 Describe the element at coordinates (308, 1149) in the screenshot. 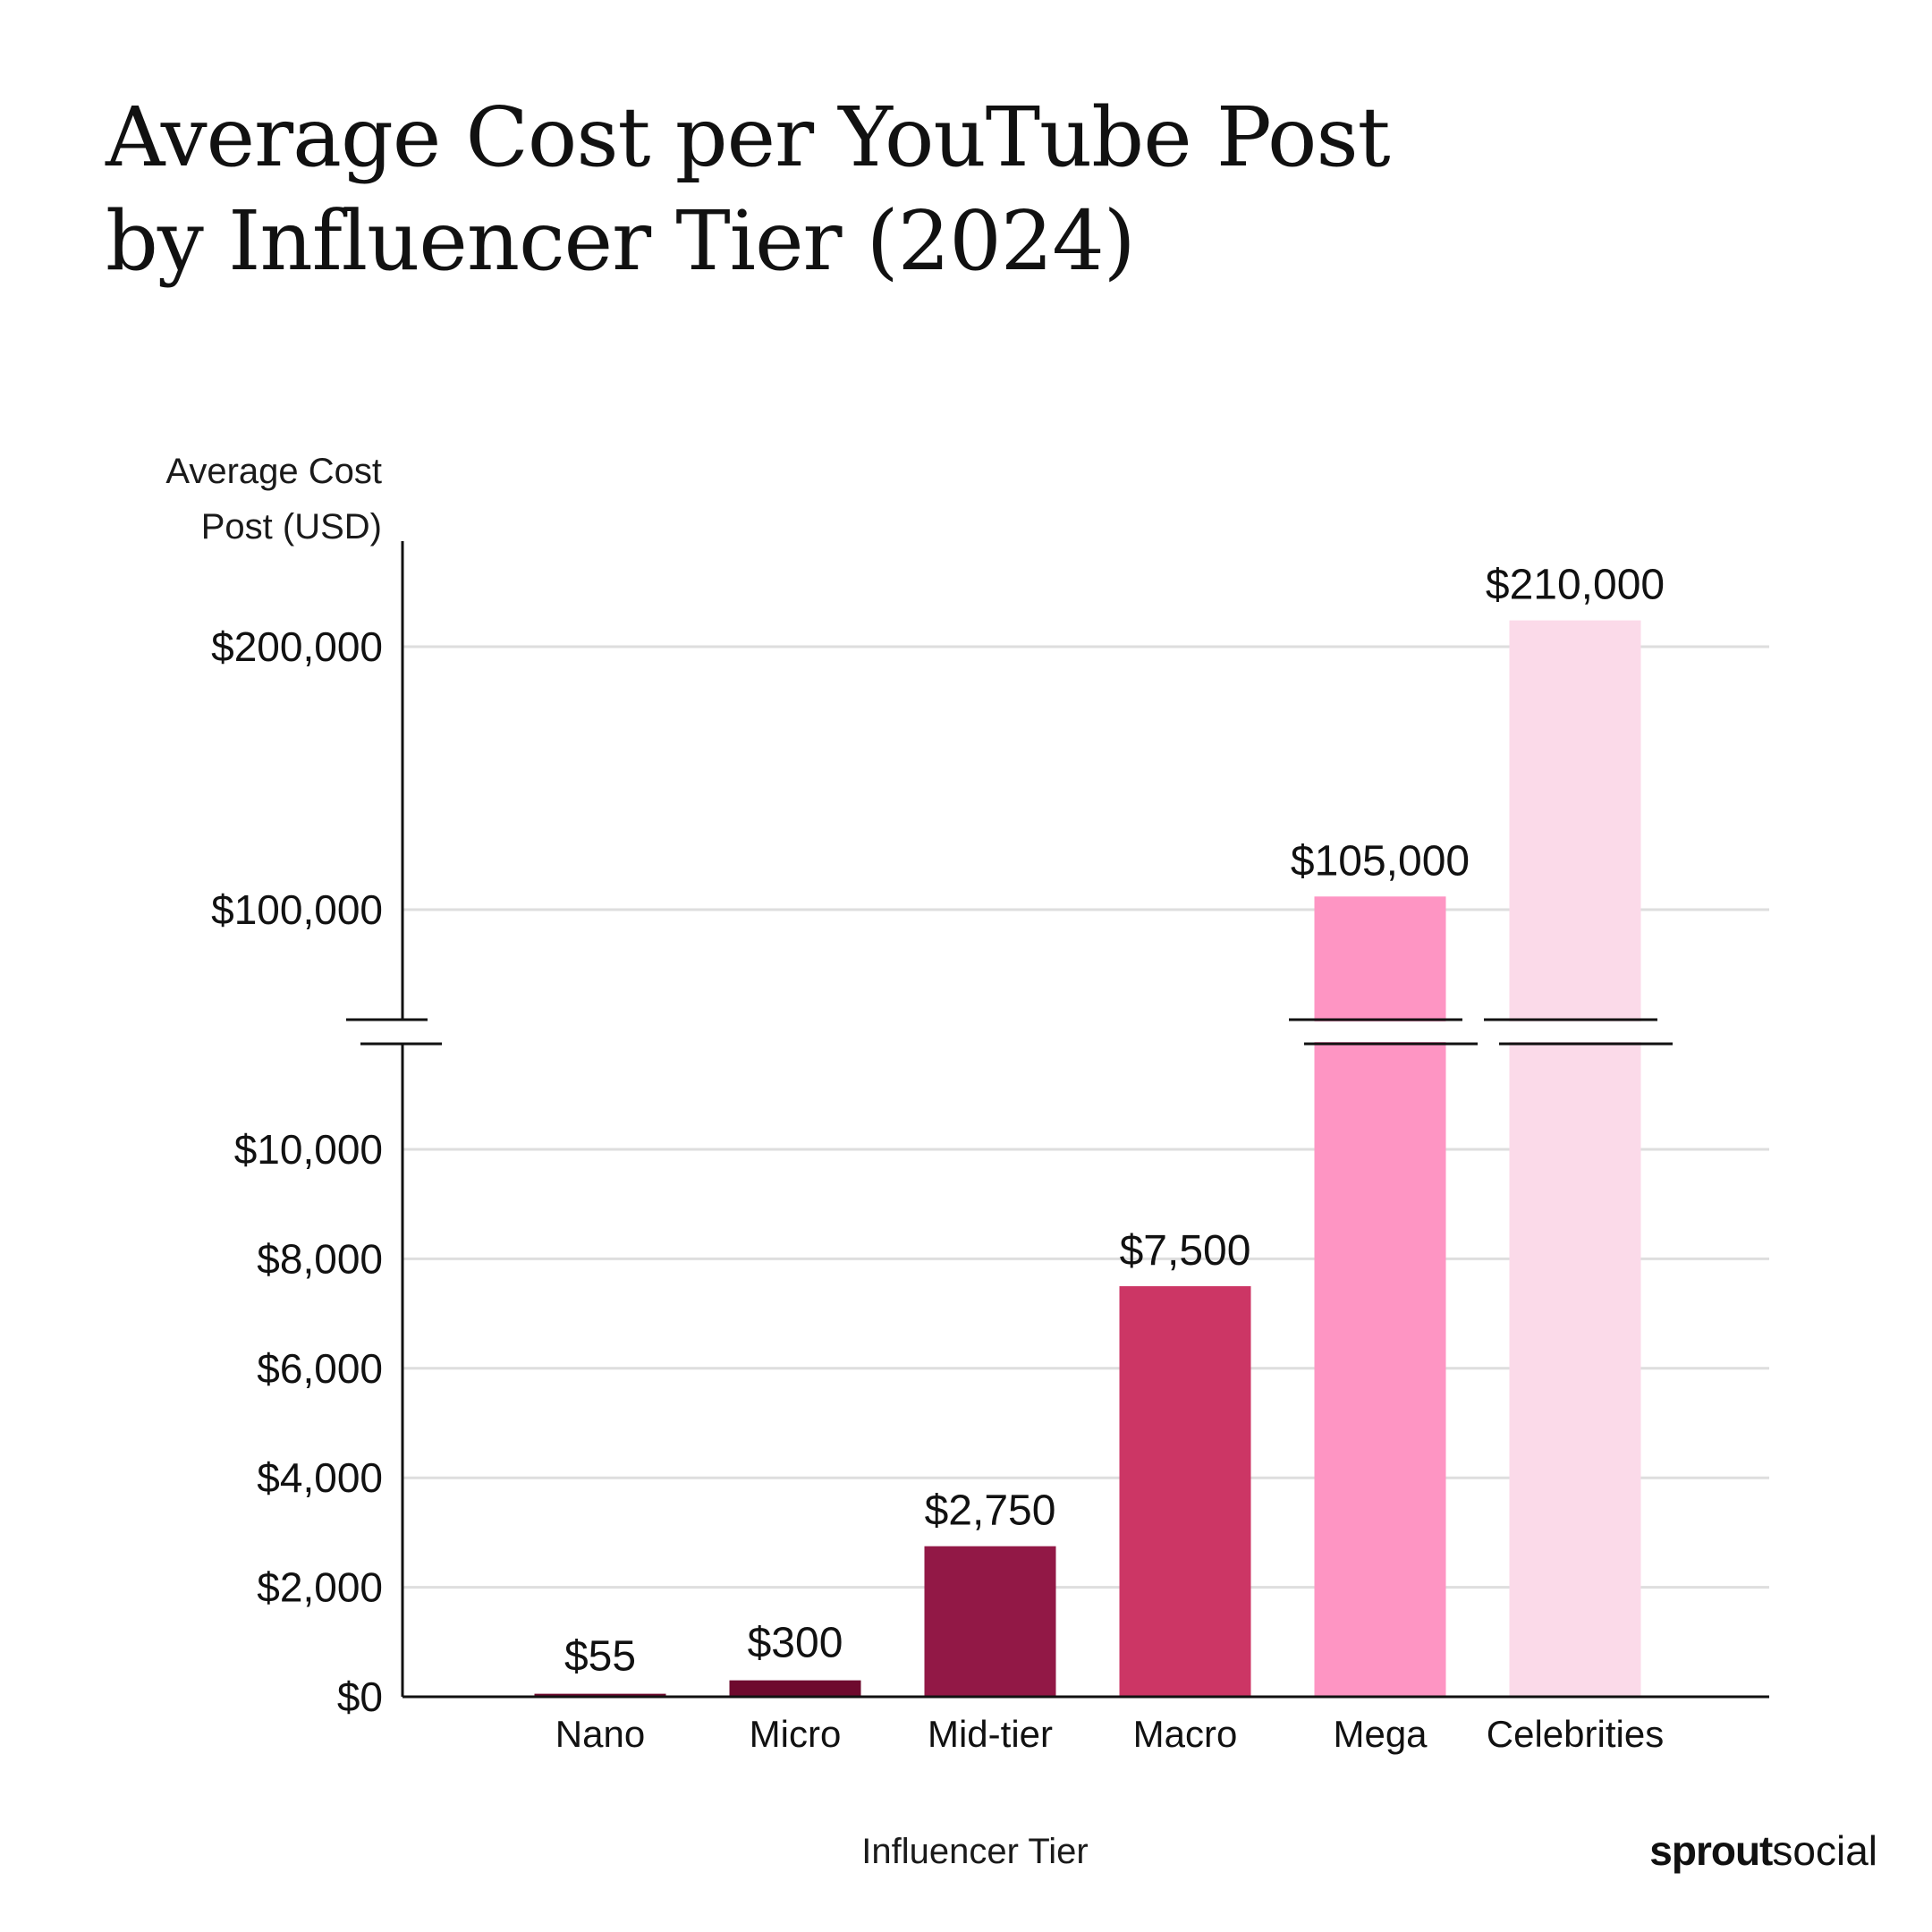

I see `y-tick-label: $10,000` at that location.